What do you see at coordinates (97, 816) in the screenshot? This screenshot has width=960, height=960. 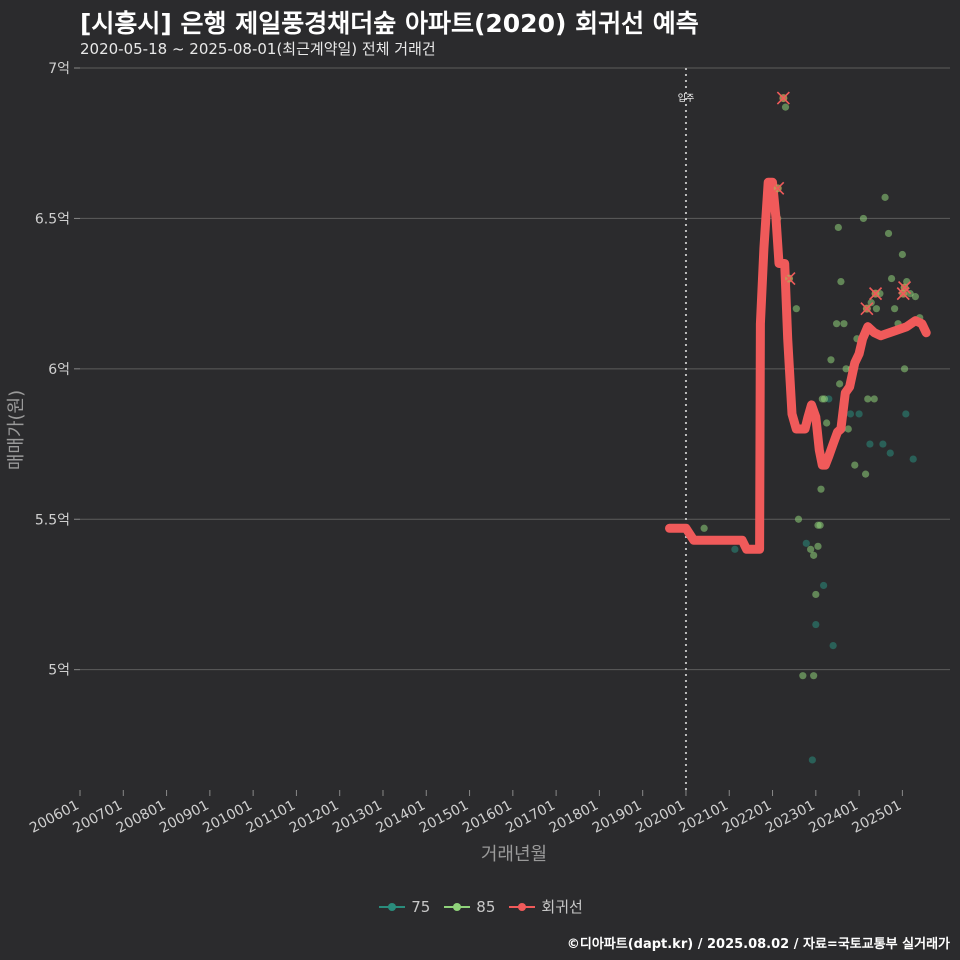 I see `x-tick-label: 200701` at bounding box center [97, 816].